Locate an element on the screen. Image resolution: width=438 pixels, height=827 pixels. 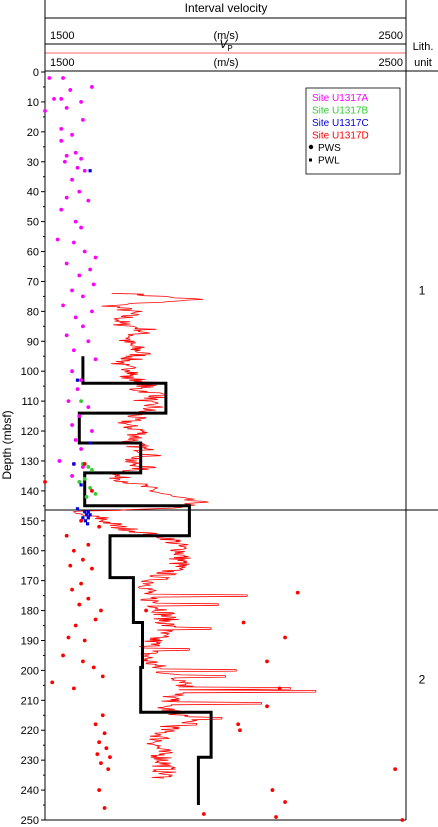
interval-unit-label: (m/s) is located at coordinates (225, 36).